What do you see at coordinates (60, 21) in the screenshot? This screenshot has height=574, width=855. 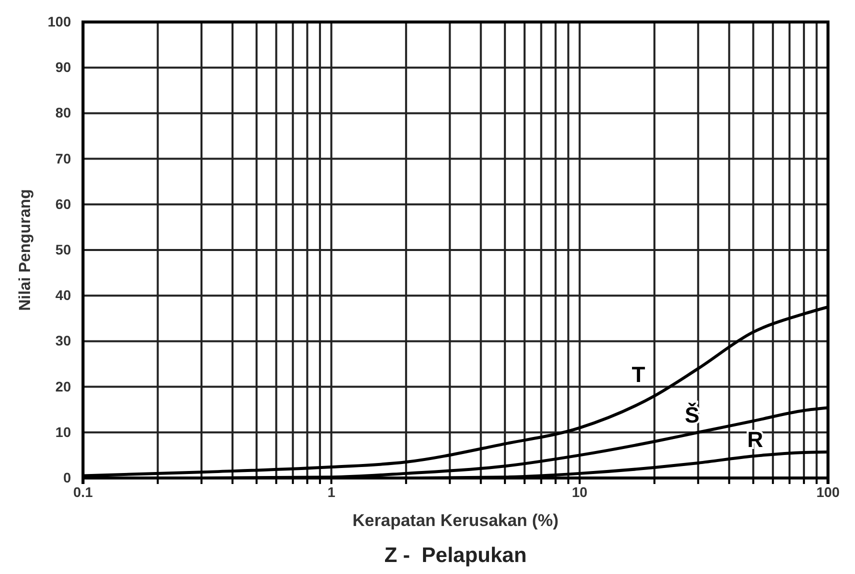 I see `y-tick-label: 100` at bounding box center [60, 21].